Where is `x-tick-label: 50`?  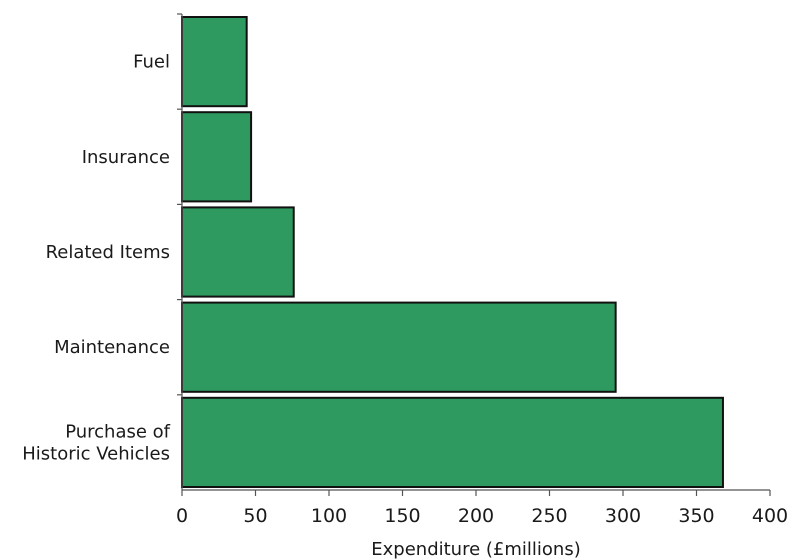 x-tick-label: 50 is located at coordinates (255, 516).